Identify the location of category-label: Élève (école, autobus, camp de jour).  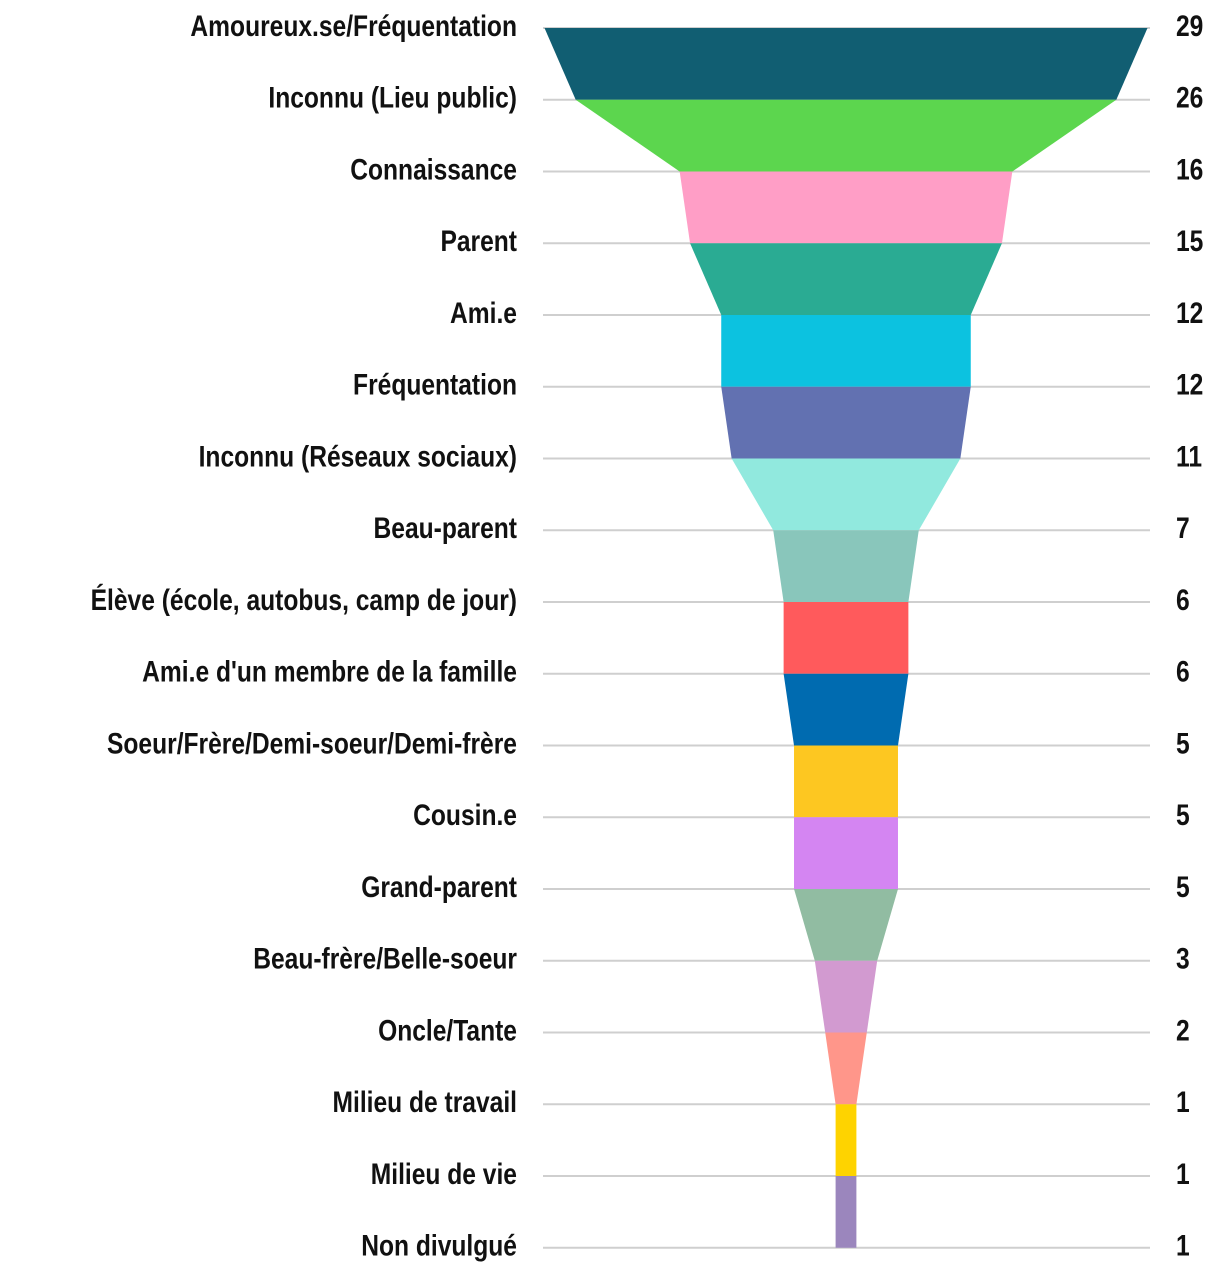
(304, 600).